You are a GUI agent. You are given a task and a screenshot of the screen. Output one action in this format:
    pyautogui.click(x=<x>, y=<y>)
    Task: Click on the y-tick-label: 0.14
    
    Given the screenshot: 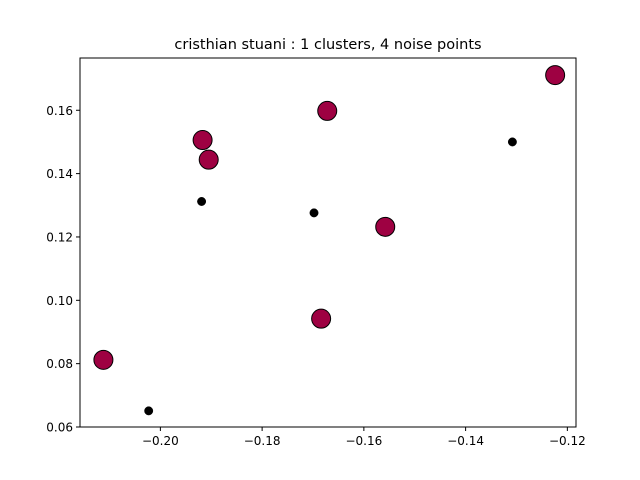 What is the action you would take?
    pyautogui.click(x=59, y=174)
    